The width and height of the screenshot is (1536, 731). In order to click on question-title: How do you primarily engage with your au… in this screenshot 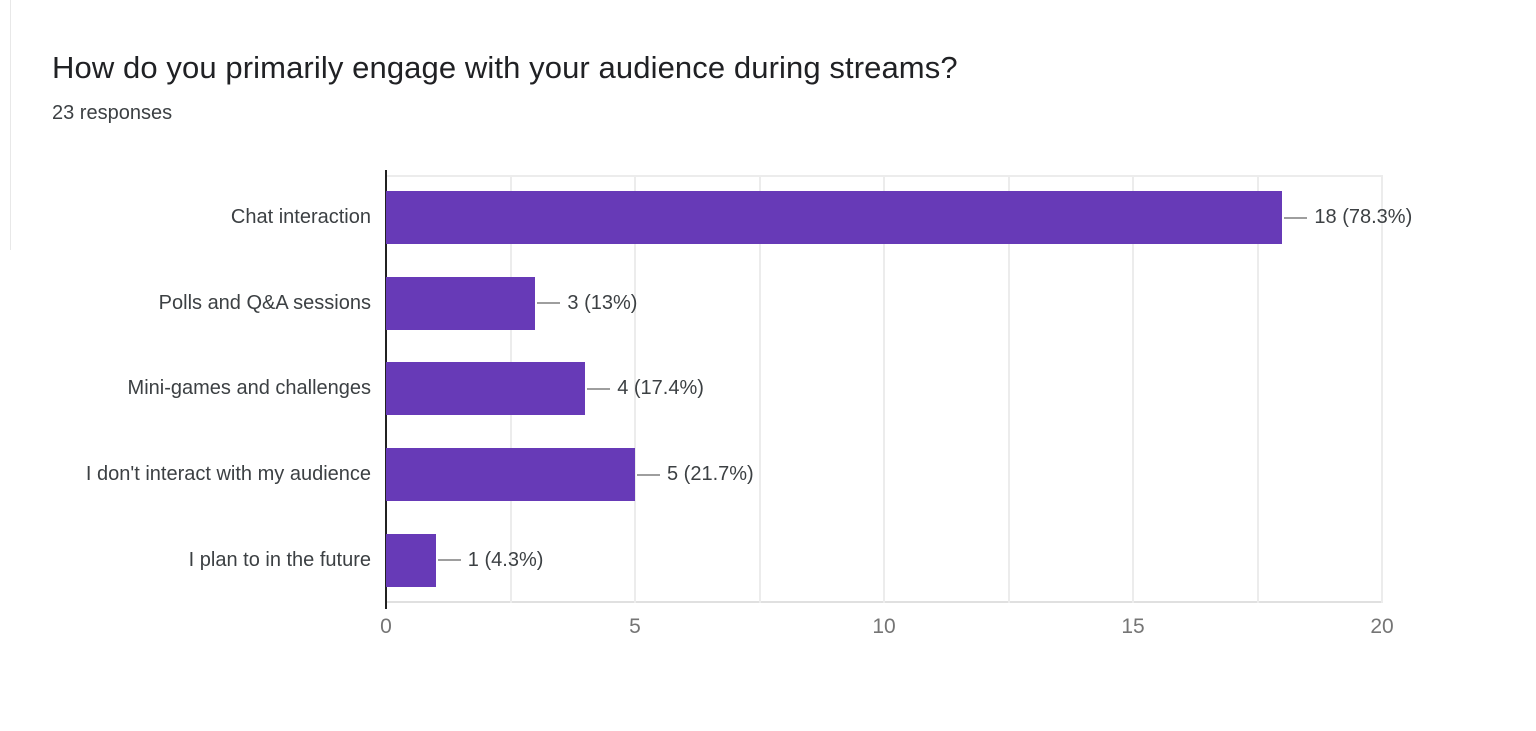, I will do `click(505, 67)`.